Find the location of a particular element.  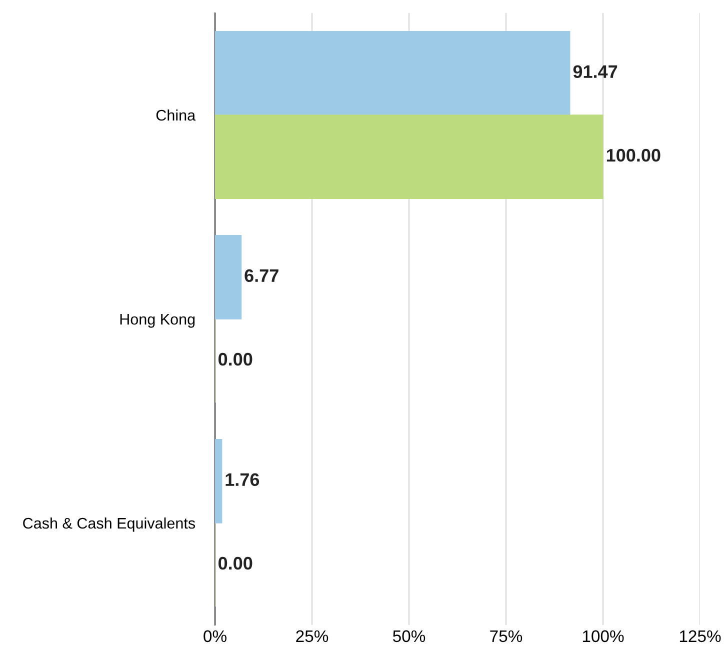

x-tick-label: 0% is located at coordinates (215, 636).